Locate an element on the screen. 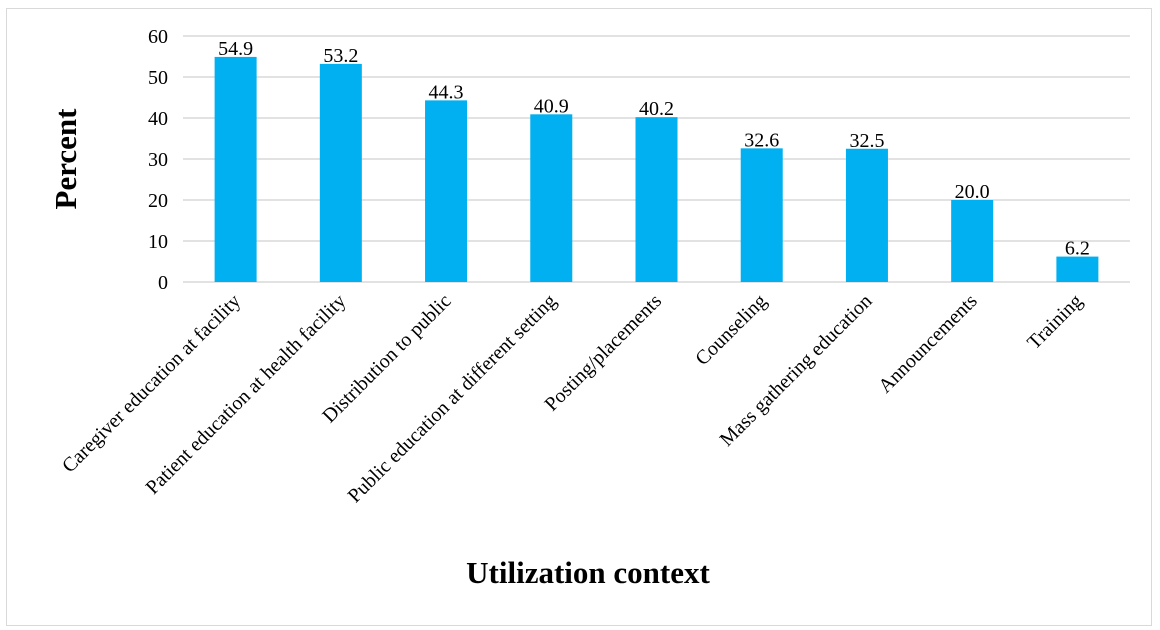 This screenshot has height=630, width=1160. x-tick-label: Patient education at health facility is located at coordinates (246, 394).